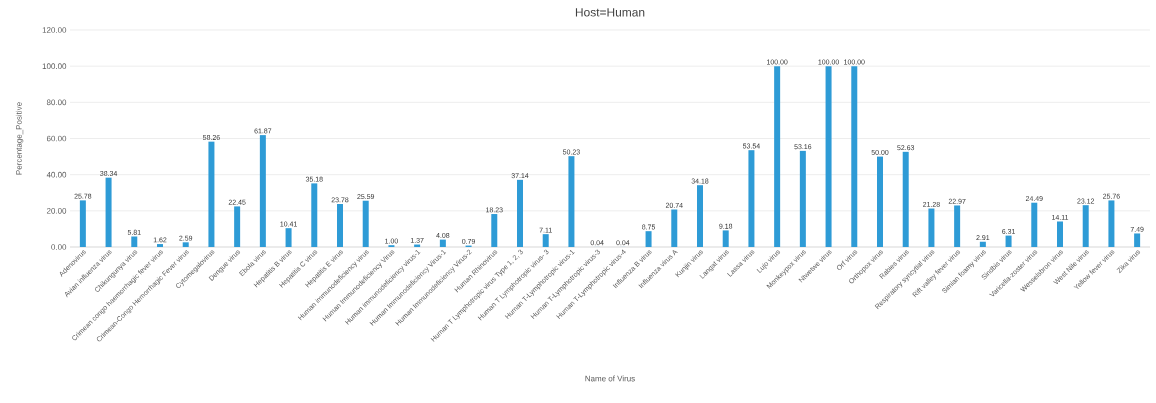 This screenshot has height=403, width=1156. What do you see at coordinates (610, 12) in the screenshot?
I see `chart-title: Host=Human` at bounding box center [610, 12].